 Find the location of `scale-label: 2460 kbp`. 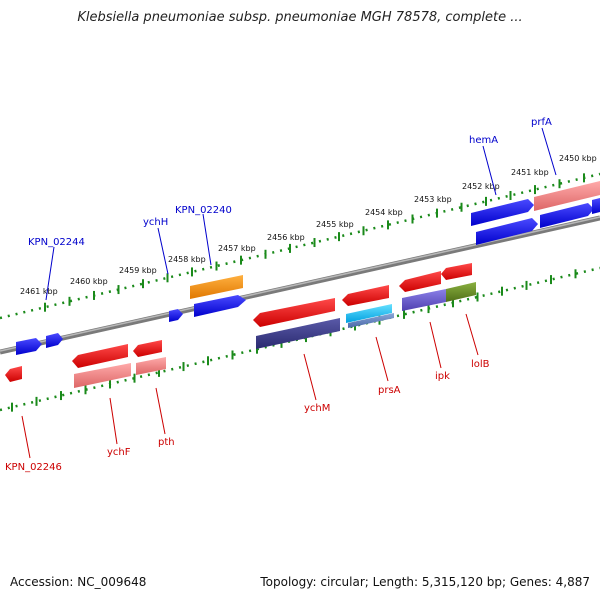

scale-label: 2460 kbp is located at coordinates (89, 281).